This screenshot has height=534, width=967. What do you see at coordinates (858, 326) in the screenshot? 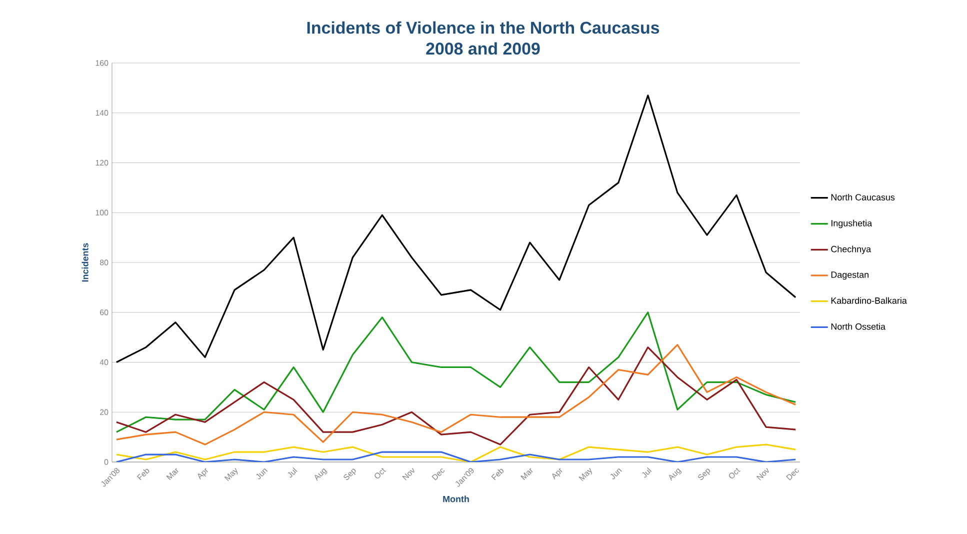
I see `legend-label: North Ossetia` at bounding box center [858, 326].